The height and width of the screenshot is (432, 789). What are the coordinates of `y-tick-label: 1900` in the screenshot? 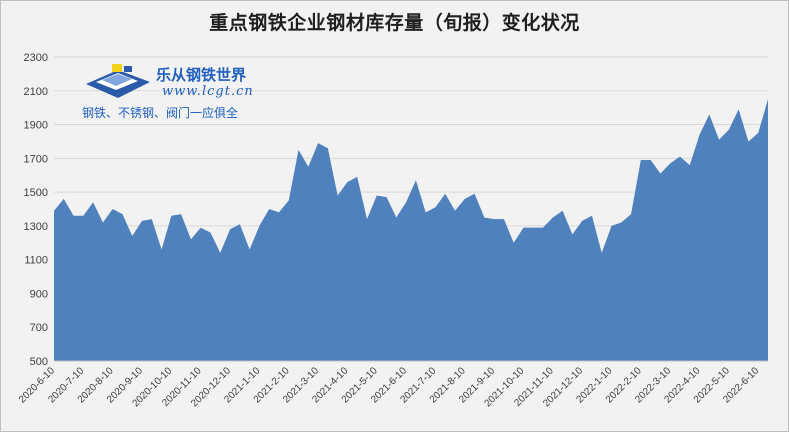 It's located at (36, 126).